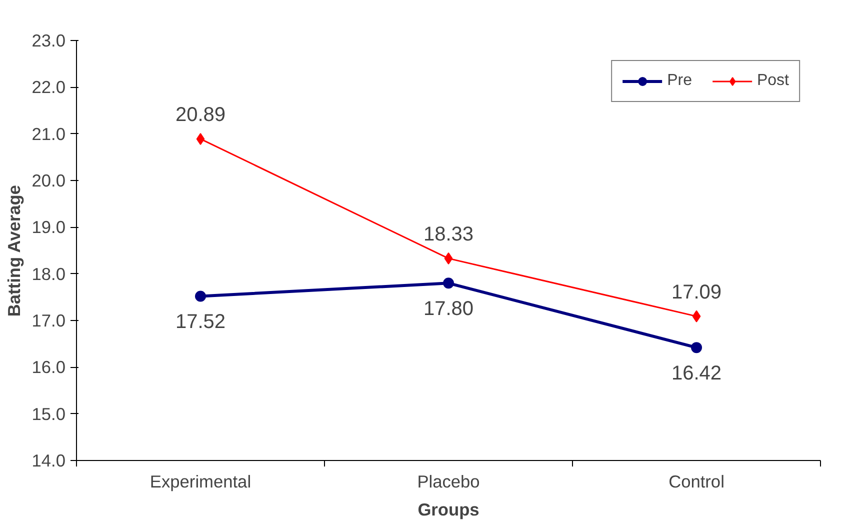 The height and width of the screenshot is (526, 864). What do you see at coordinates (448, 309) in the screenshot?
I see `data-label: 17.80` at bounding box center [448, 309].